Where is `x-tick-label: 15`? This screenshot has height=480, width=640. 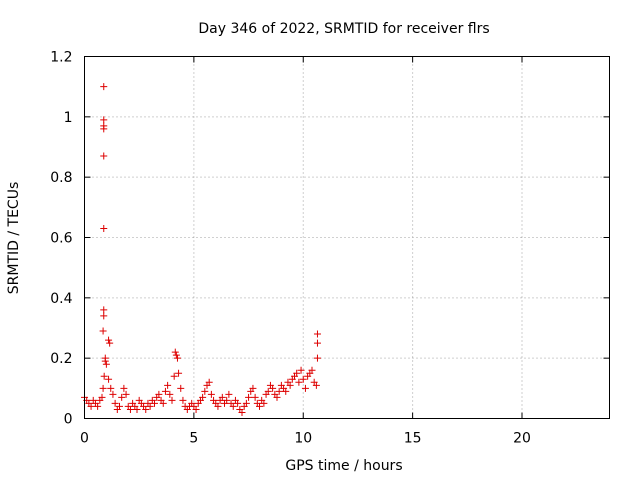
x-tick-label: 15 is located at coordinates (413, 439).